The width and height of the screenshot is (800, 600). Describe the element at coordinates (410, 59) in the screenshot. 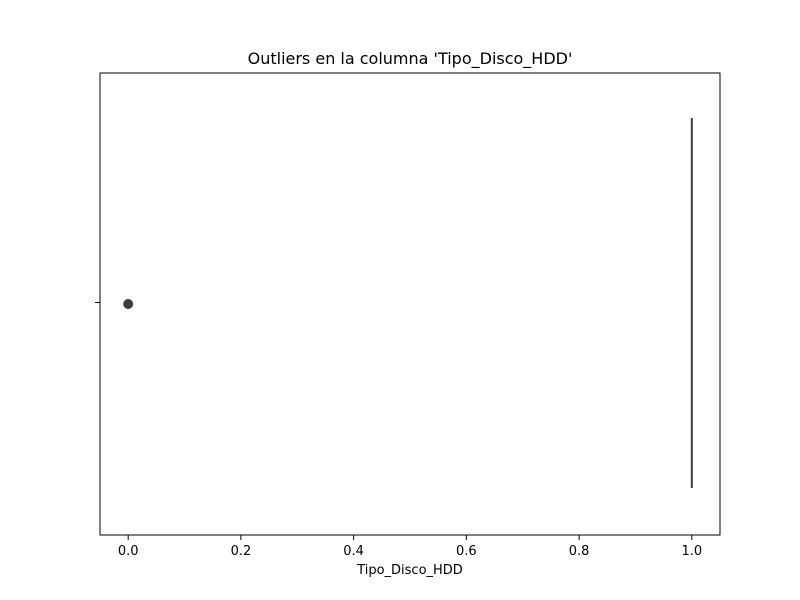

I see `chart-title: Outliers en la columna 'Tipo_Disco_HDD'` at that location.